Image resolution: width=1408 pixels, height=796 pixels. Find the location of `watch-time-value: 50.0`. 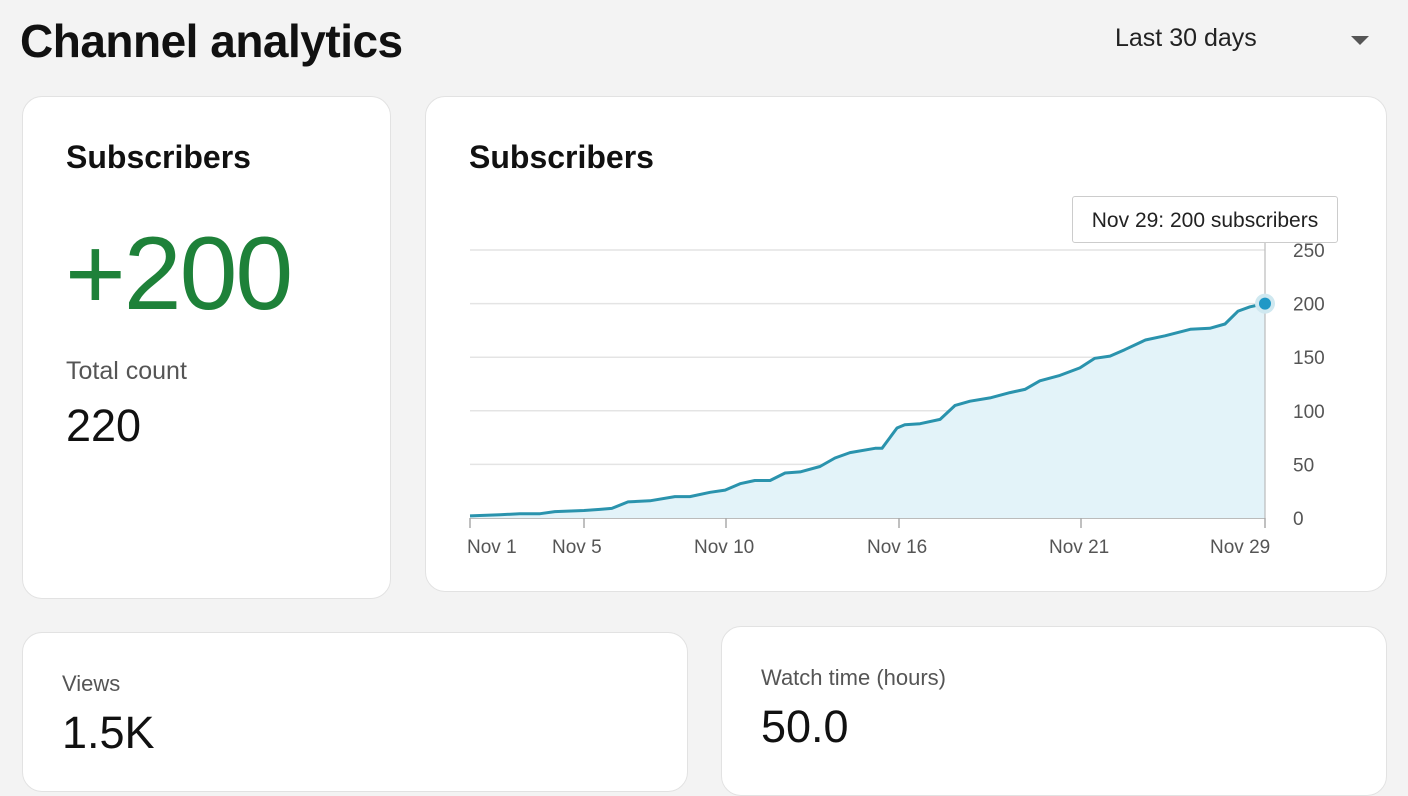

watch-time-value: 50.0 is located at coordinates (805, 726).